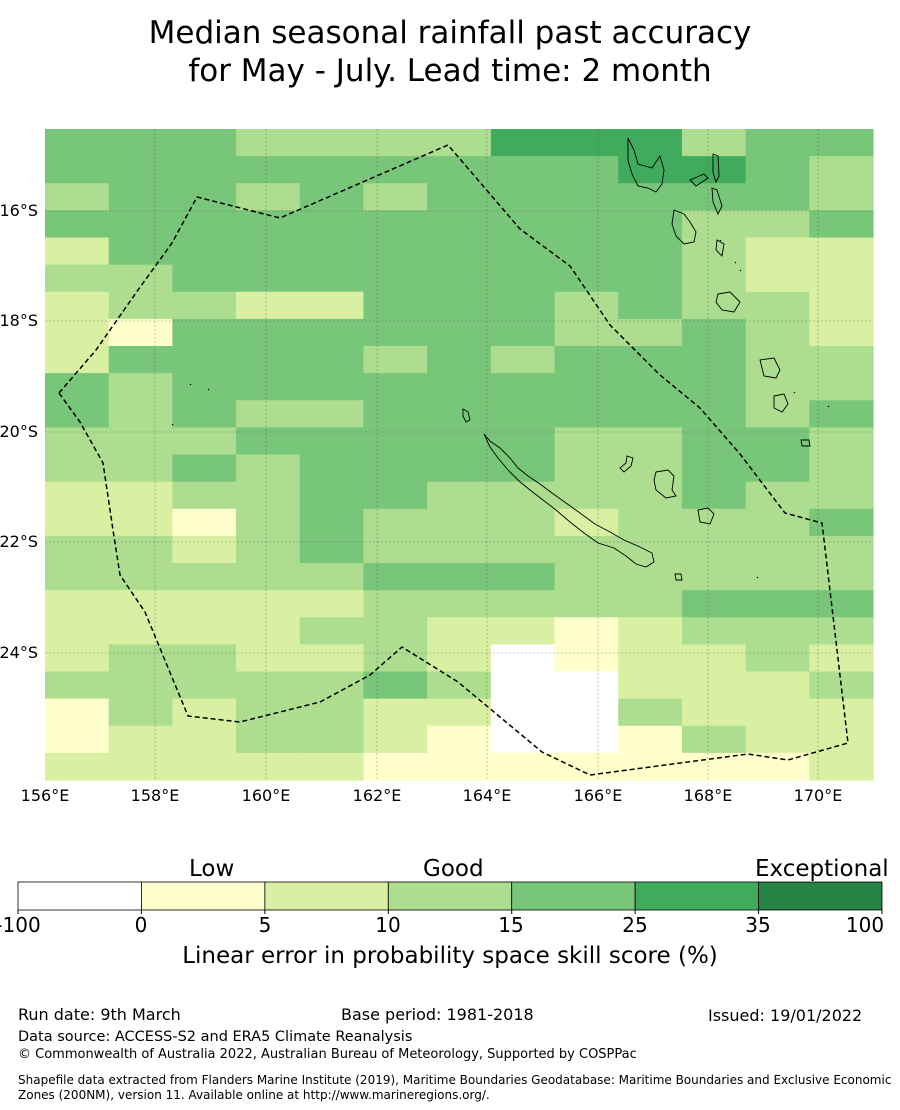 The height and width of the screenshot is (1110, 900). What do you see at coordinates (19, 320) in the screenshot?
I see `lat-tick-18: 18°S` at bounding box center [19, 320].